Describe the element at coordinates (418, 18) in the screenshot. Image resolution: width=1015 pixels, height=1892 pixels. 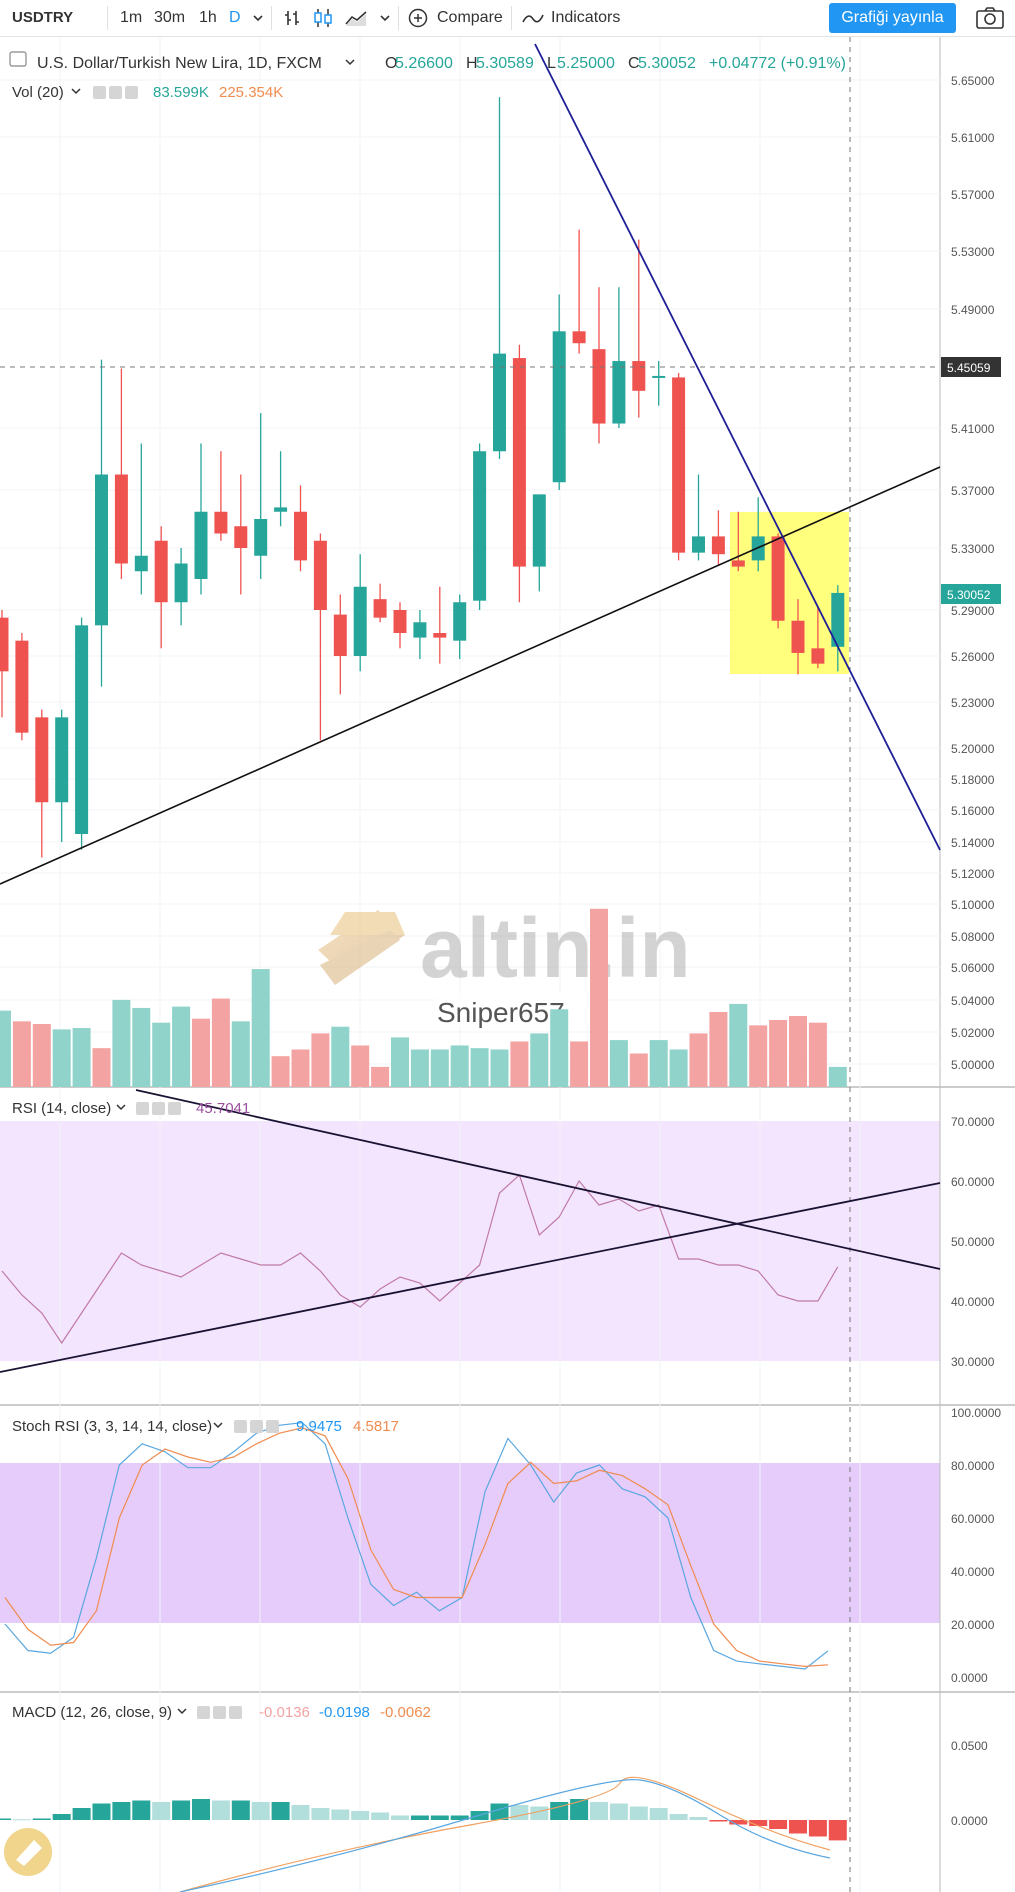
I see `plus-circle-icon` at that location.